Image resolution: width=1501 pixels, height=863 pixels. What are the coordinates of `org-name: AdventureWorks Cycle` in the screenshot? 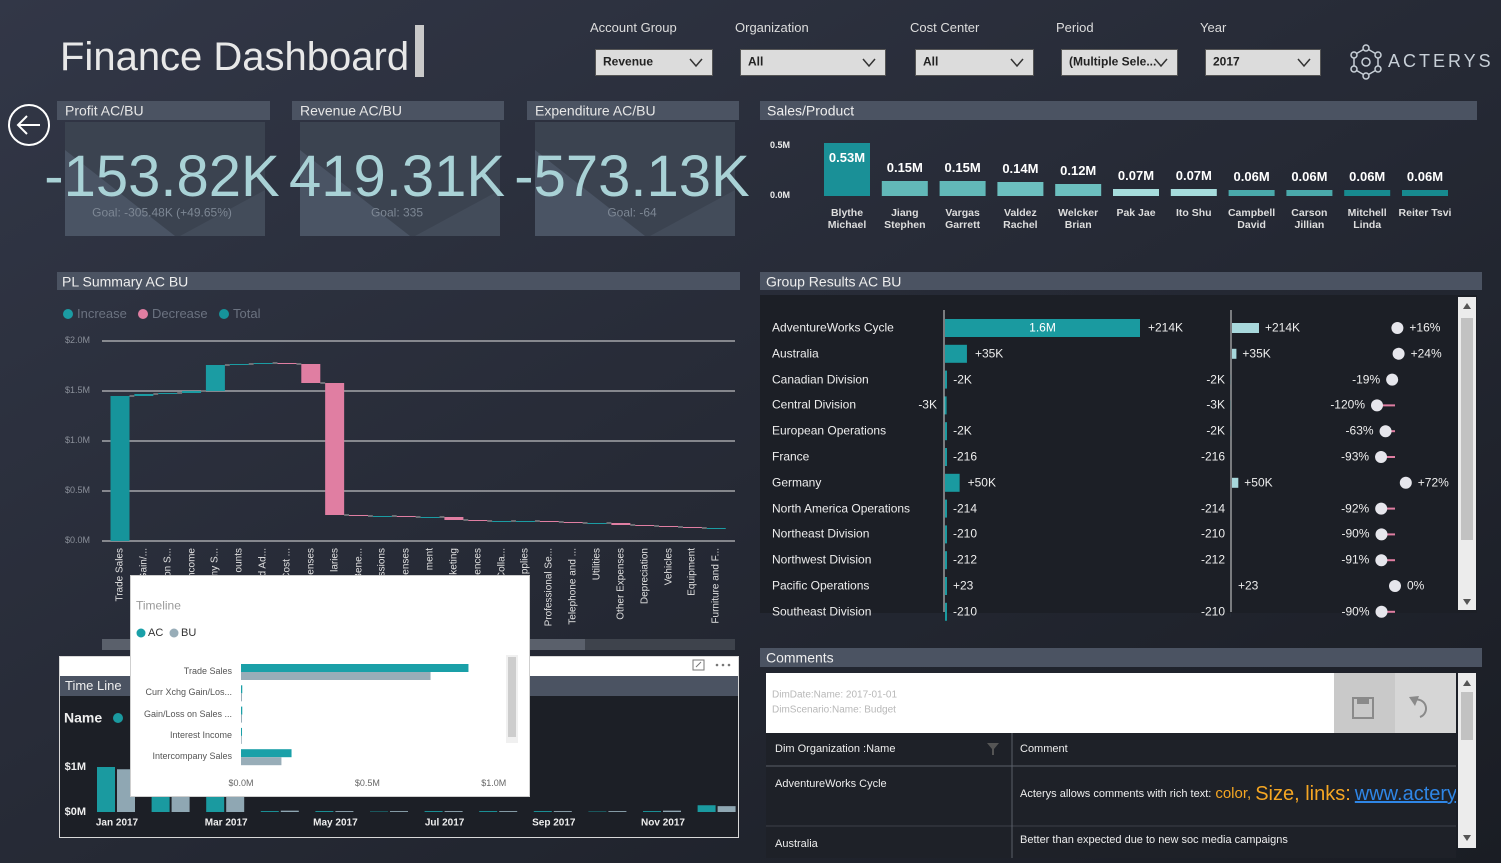 It's located at (831, 783).